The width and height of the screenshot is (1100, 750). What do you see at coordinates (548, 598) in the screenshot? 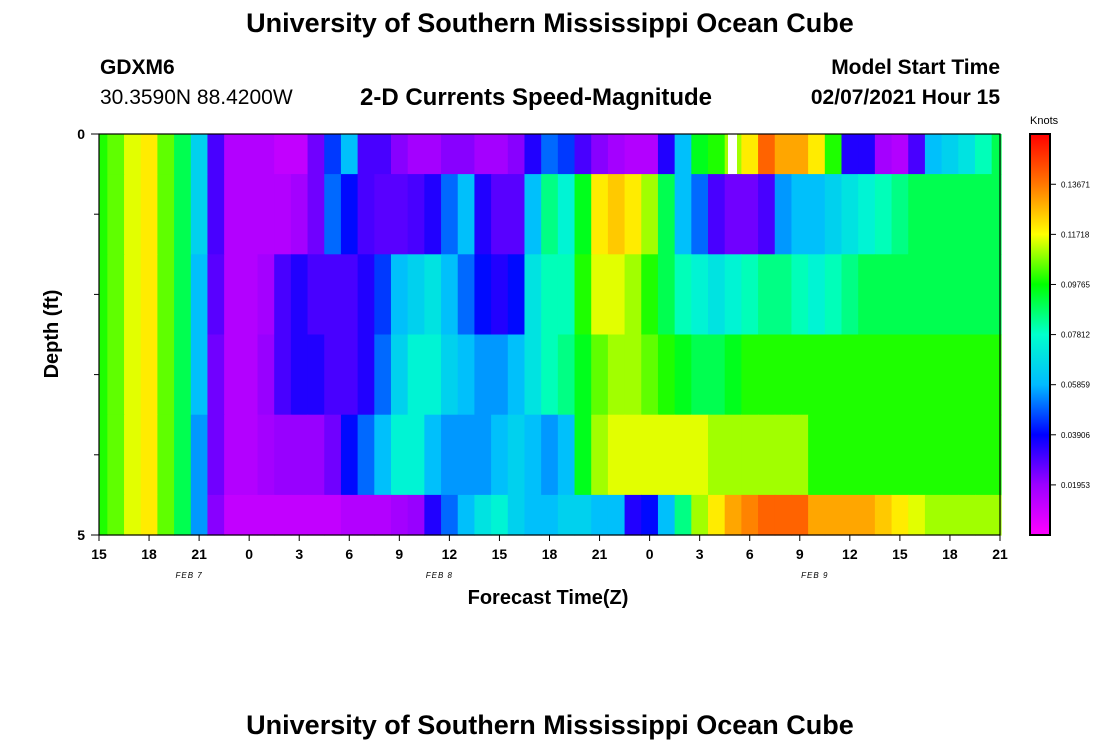
I see `x-axis-label: Forecast Time(Z)` at bounding box center [548, 598].